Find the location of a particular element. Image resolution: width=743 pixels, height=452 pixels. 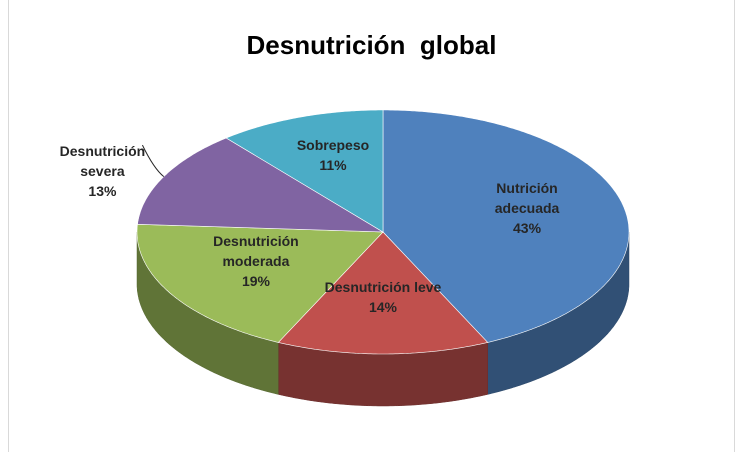

data-label: Desnutrición severa 13% is located at coordinates (102, 171).